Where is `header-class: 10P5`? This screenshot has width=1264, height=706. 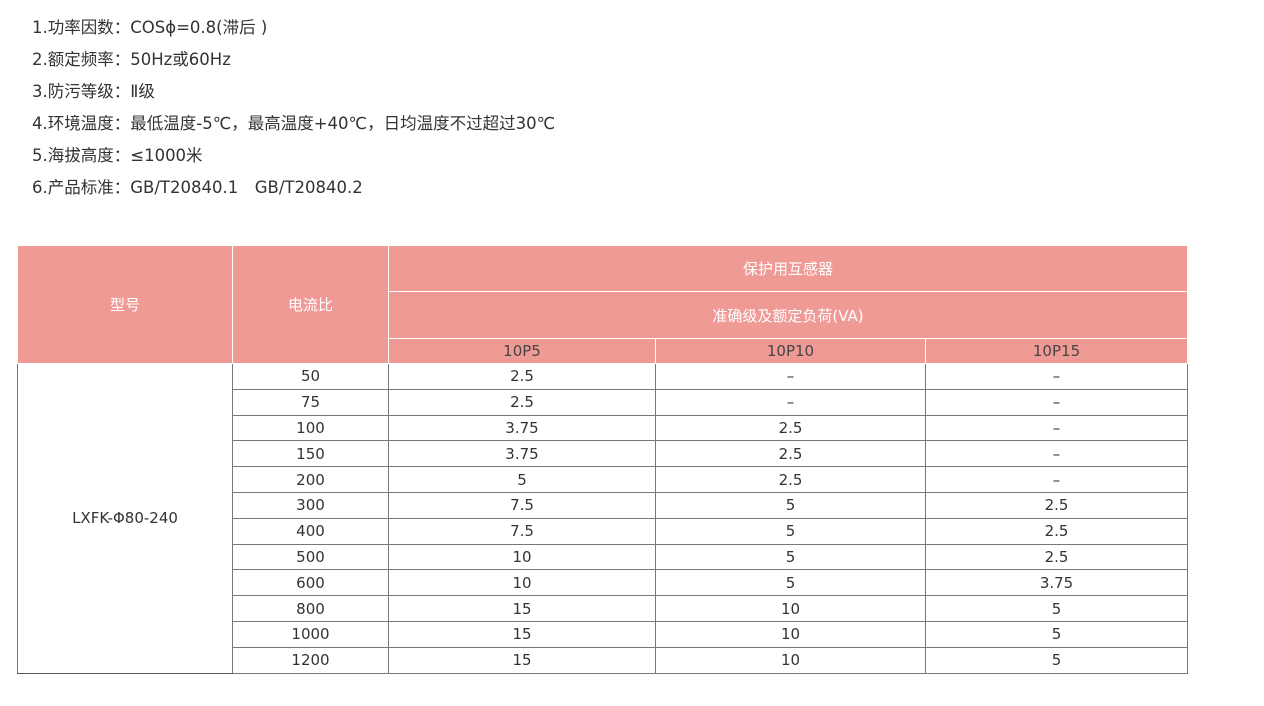 header-class: 10P5 is located at coordinates (522, 351).